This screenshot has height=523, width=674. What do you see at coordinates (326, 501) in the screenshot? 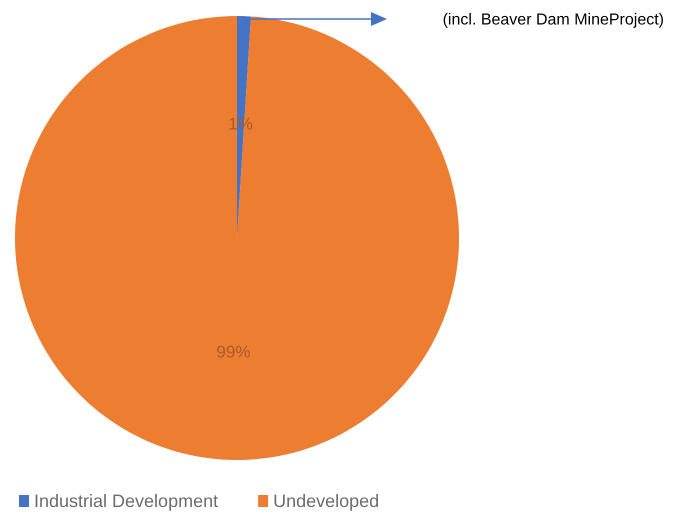
I see `legend-label: Undeveloped` at bounding box center [326, 501].